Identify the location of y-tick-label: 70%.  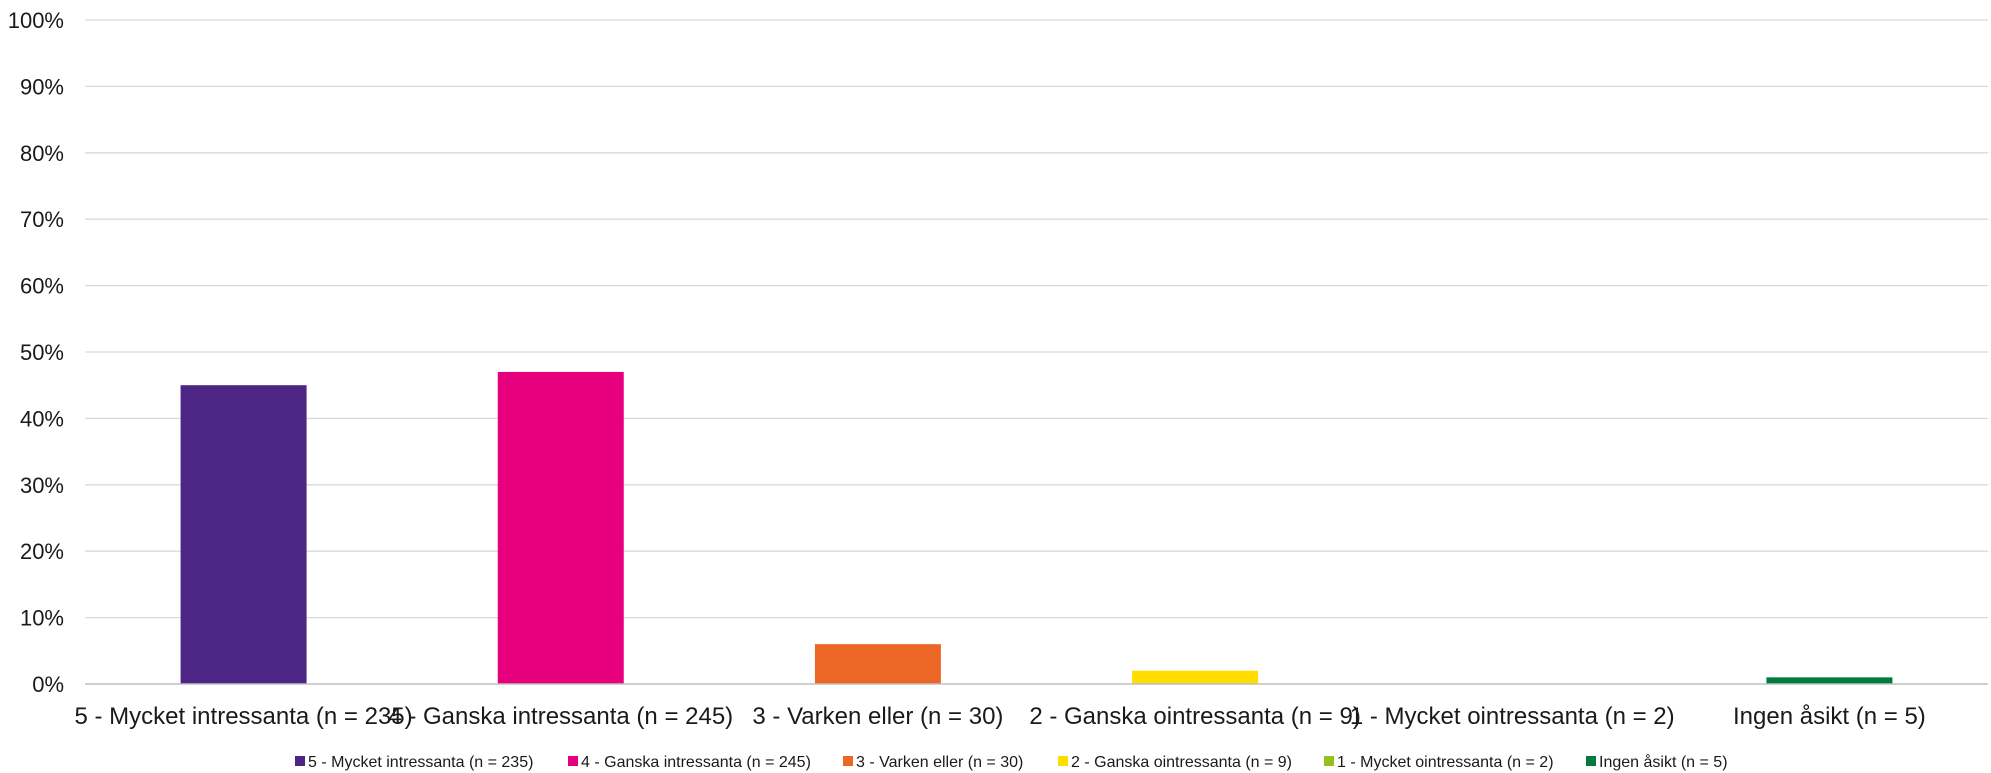
(42, 219).